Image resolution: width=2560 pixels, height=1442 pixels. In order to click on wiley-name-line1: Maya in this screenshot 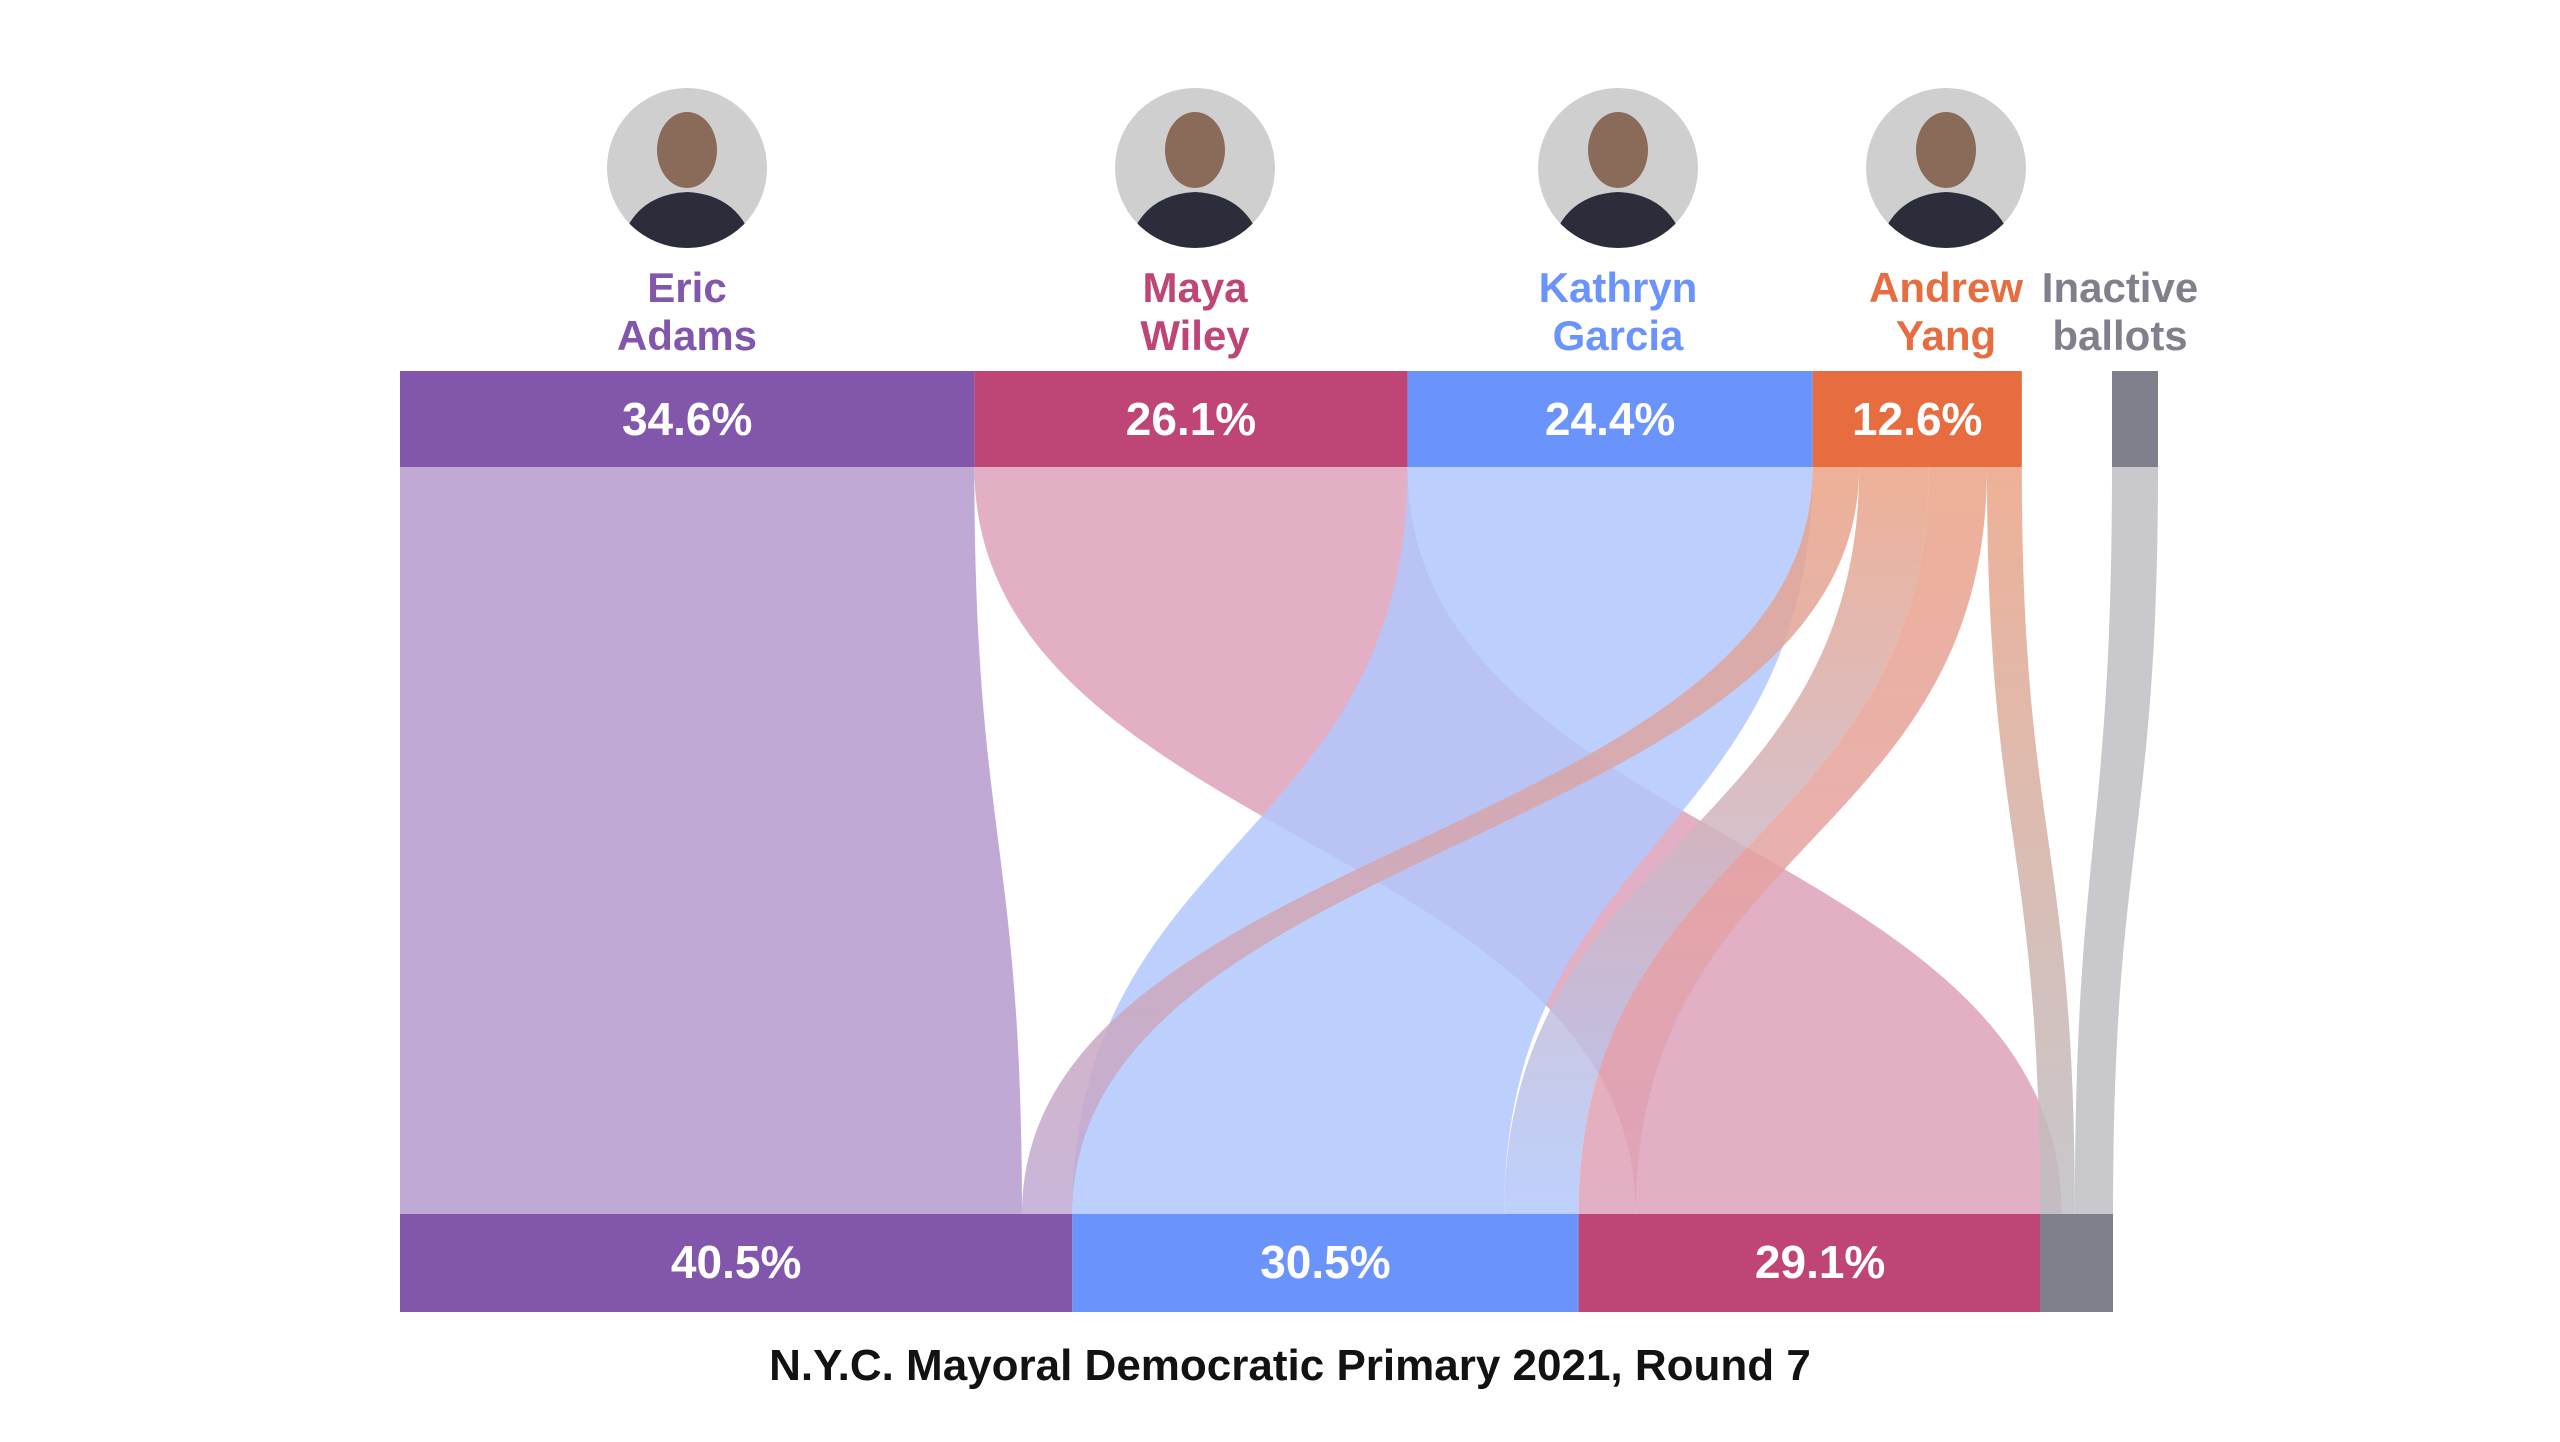, I will do `click(1195, 287)`.